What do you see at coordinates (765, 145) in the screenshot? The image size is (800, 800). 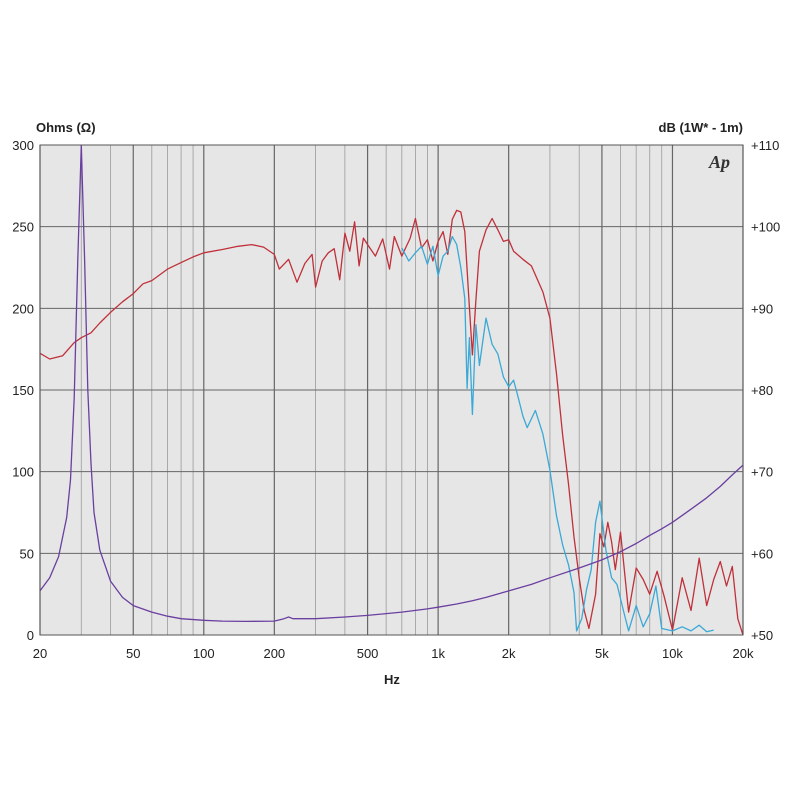 I see `right-y-tick-label: +110` at bounding box center [765, 145].